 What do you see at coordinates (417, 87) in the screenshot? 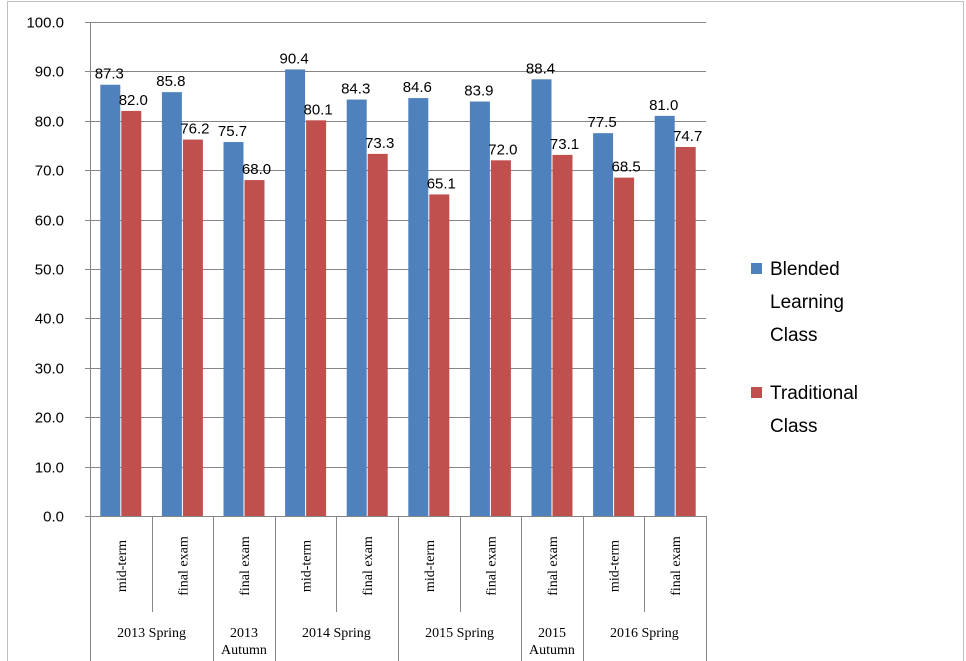
I see `data-label-blended: 84.6` at bounding box center [417, 87].